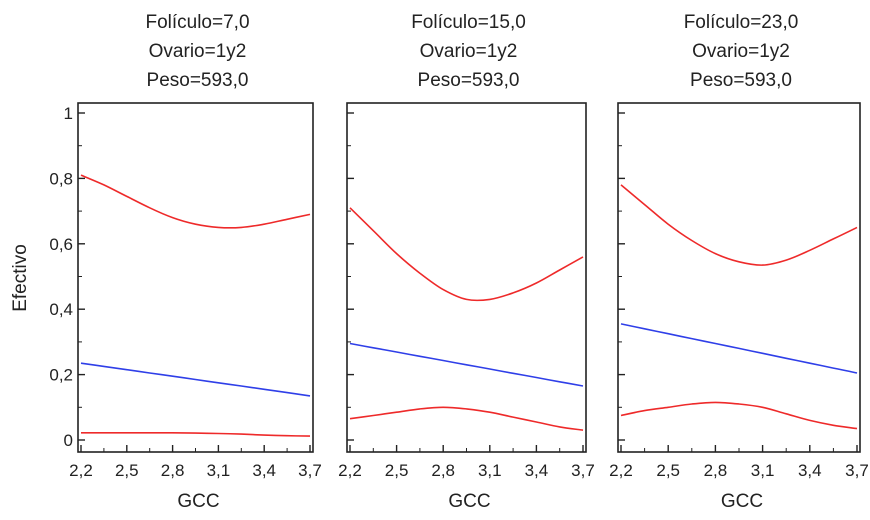 Image resolution: width=870 pixels, height=520 pixels. What do you see at coordinates (198, 51) in the screenshot?
I see `panel-1-title-line-2: Ovario=1y2` at bounding box center [198, 51].